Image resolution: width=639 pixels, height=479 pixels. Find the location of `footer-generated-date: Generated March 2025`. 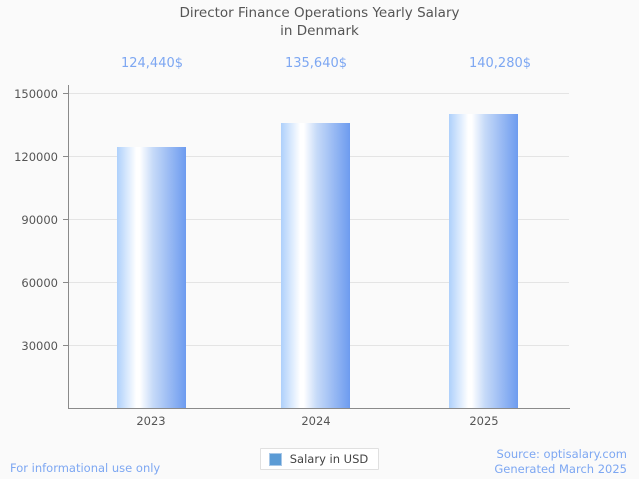

footer-generated-date: Generated March 2025 is located at coordinates (560, 469).